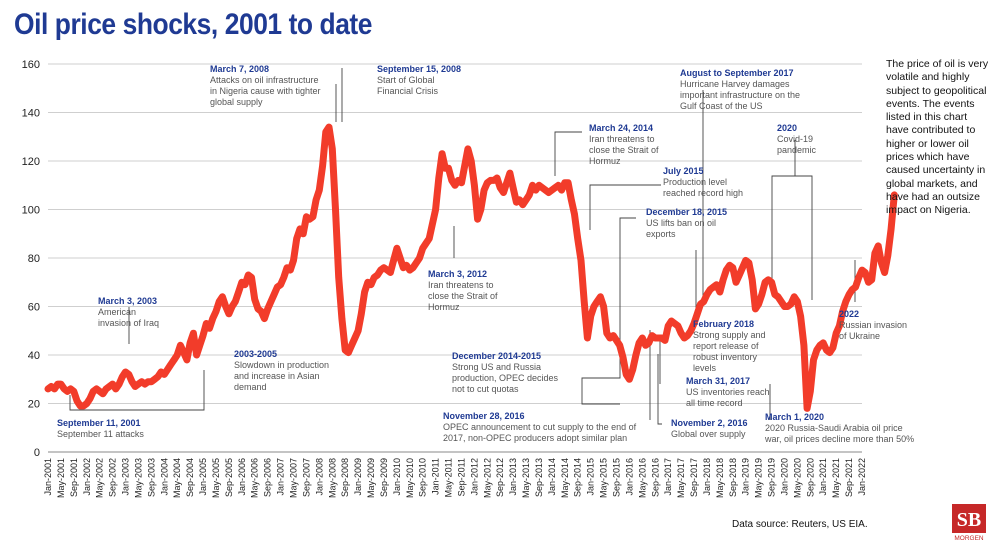 Image resolution: width=998 pixels, height=545 pixels. I want to click on annotation-date: March 24, 2014, so click(621, 128).